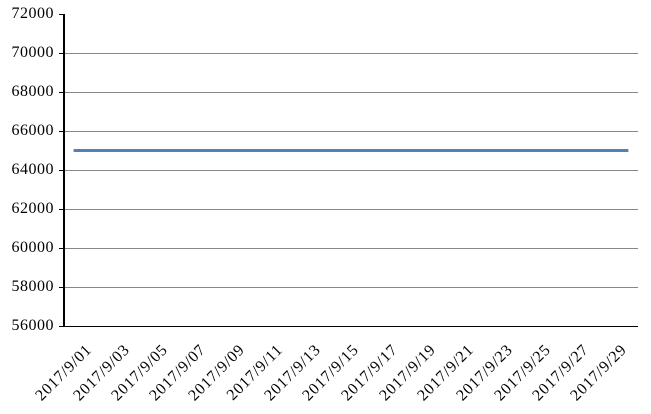 This screenshot has width=651, height=414. Describe the element at coordinates (32, 13) in the screenshot. I see `y-tick-label: 72000` at that location.